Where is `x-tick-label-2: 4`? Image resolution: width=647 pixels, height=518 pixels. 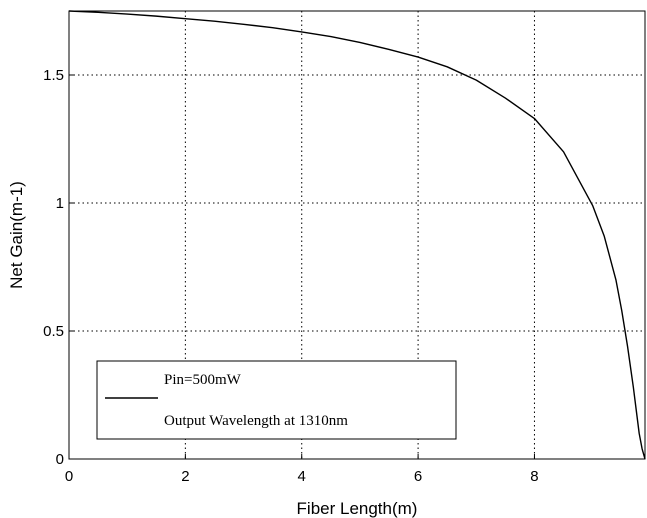
x-tick-label-2: 4 is located at coordinates (302, 476).